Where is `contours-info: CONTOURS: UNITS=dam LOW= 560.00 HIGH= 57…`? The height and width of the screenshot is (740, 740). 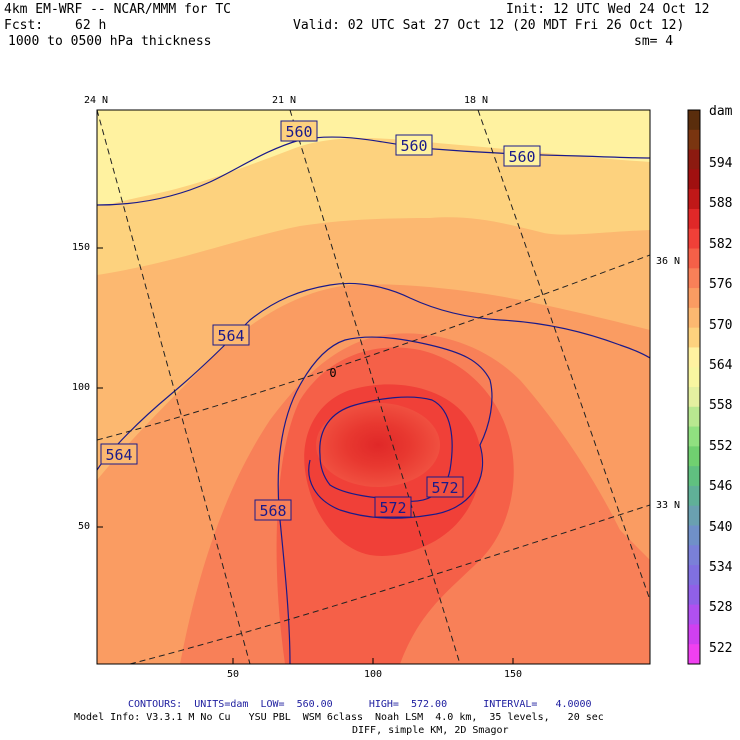
contours-info: CONTOURS: UNITS=dam LOW= 560.00 HIGH= 57… is located at coordinates (360, 704).